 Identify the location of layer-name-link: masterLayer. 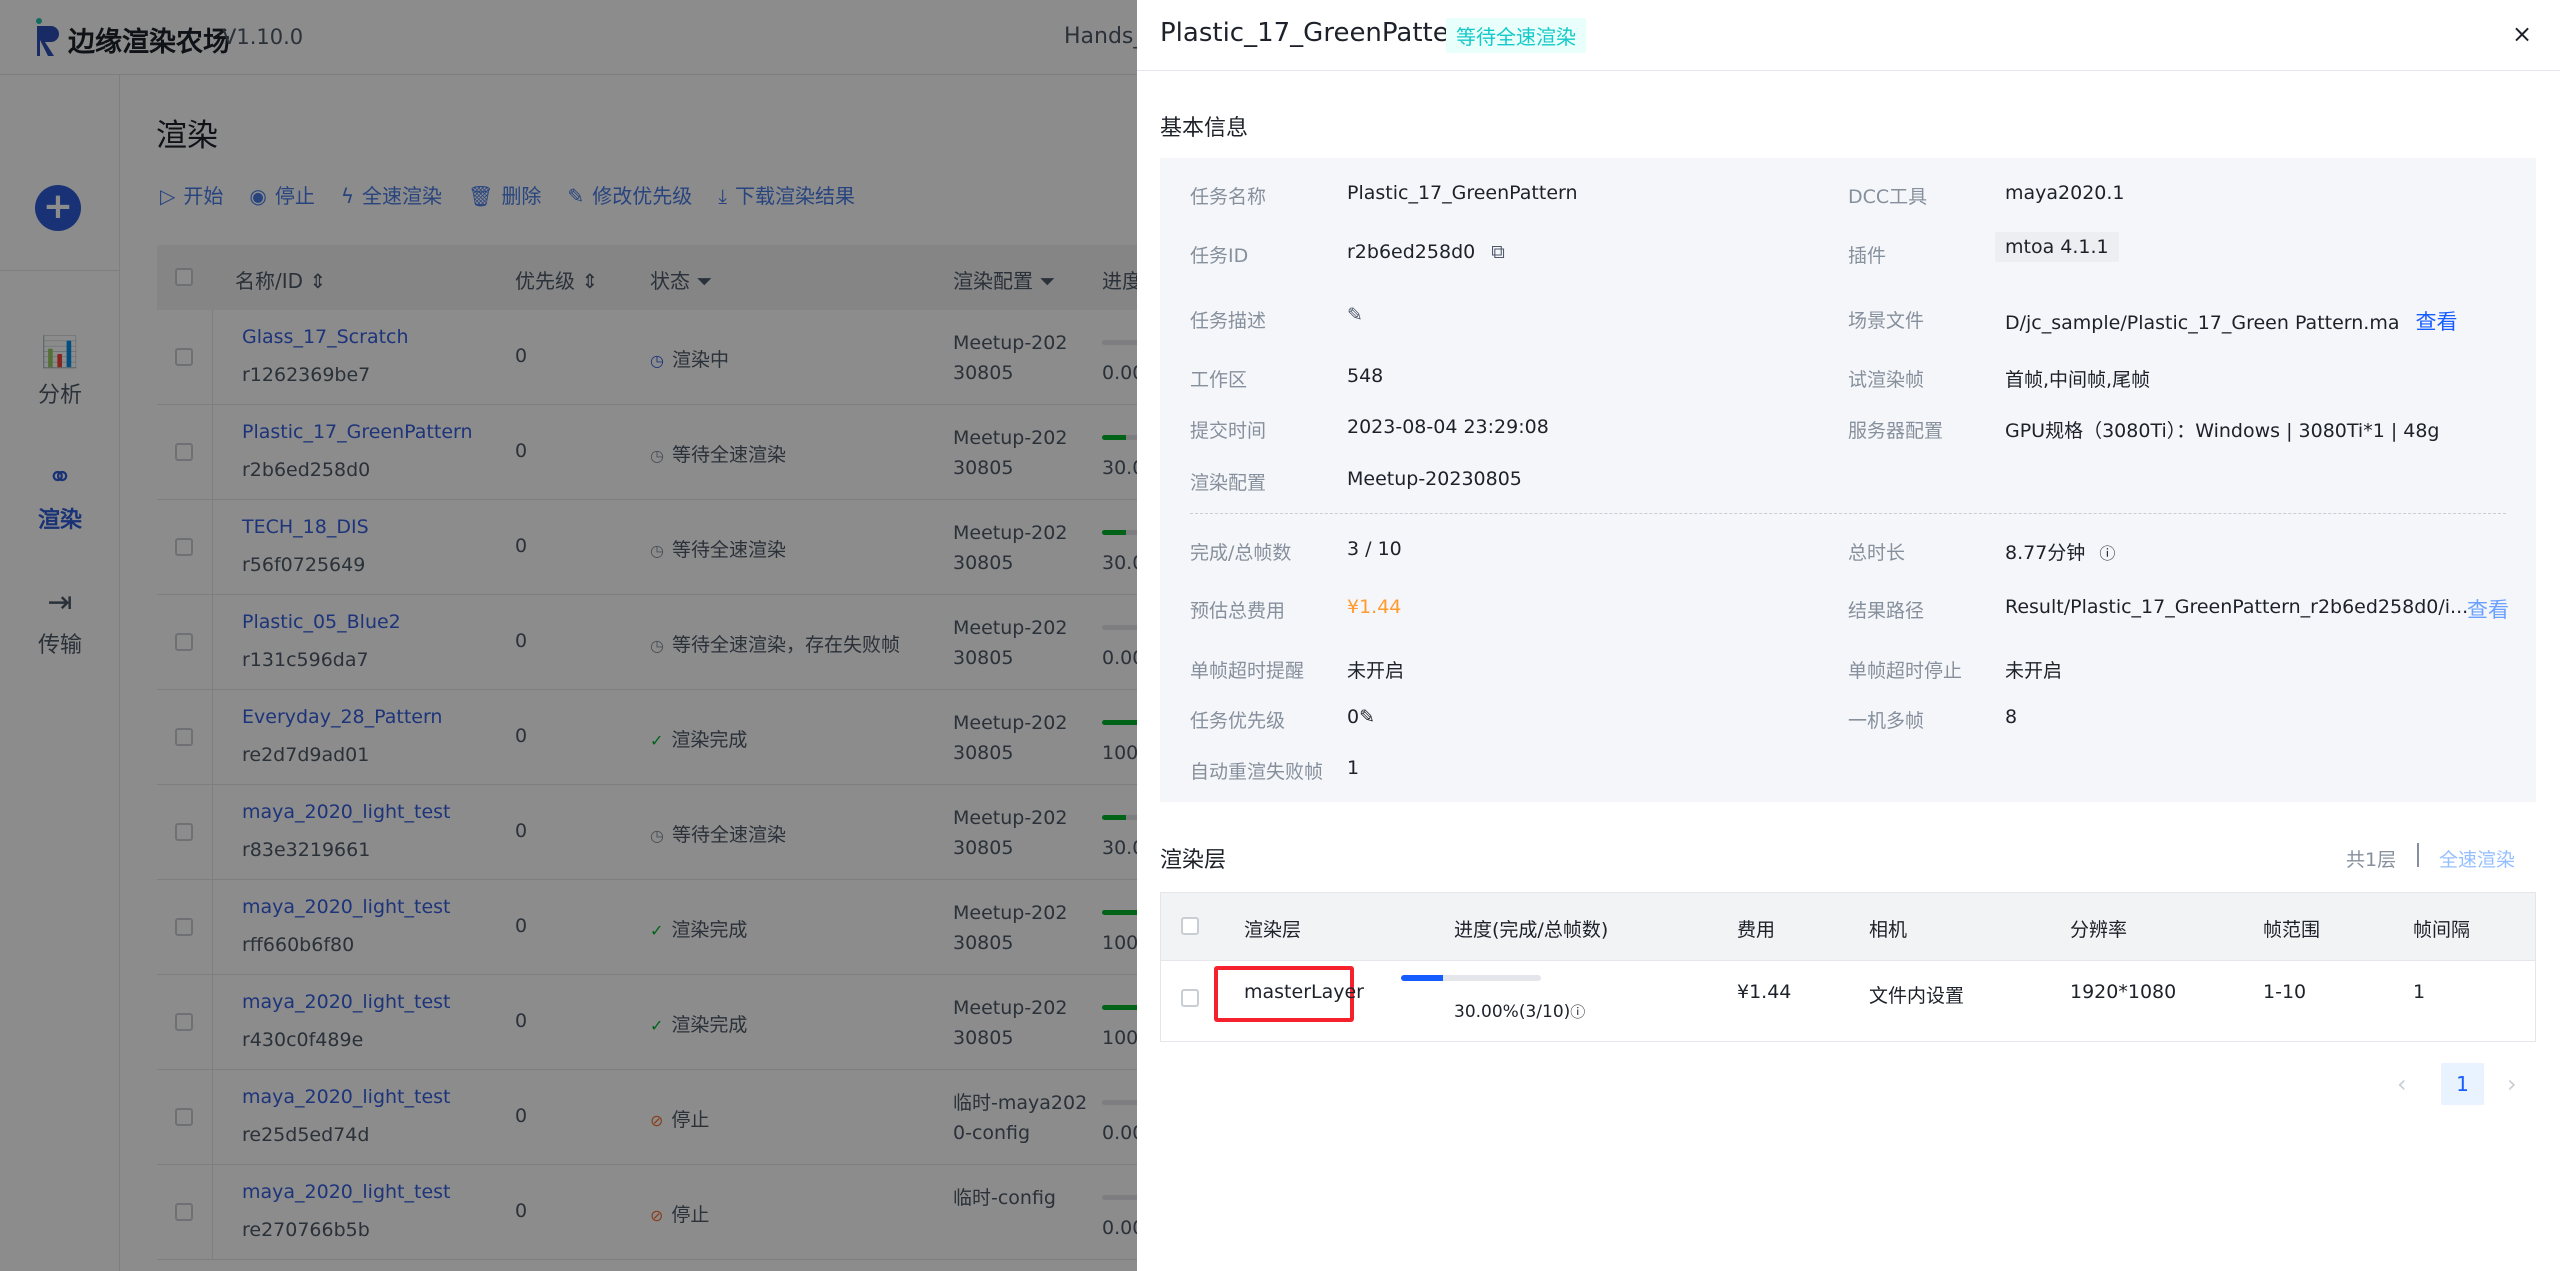
(1304, 992).